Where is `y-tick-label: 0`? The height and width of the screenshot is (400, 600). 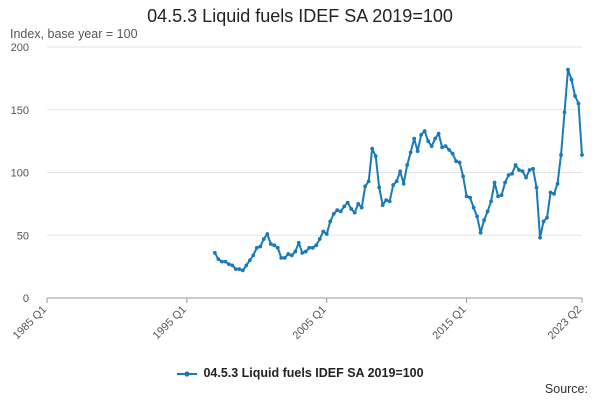
y-tick-label: 0 is located at coordinates (26, 299).